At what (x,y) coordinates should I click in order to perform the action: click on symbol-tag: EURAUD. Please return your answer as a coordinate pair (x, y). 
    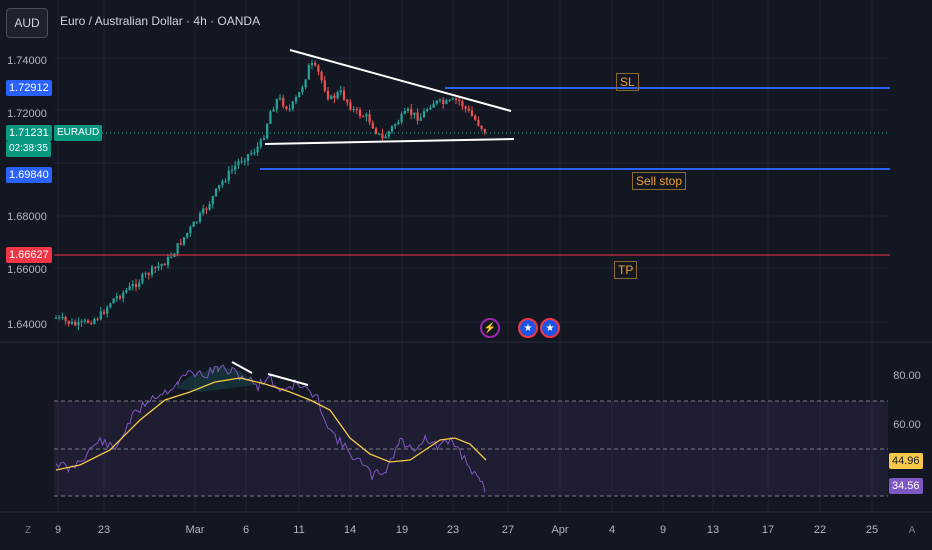
    Looking at the image, I should click on (78, 133).